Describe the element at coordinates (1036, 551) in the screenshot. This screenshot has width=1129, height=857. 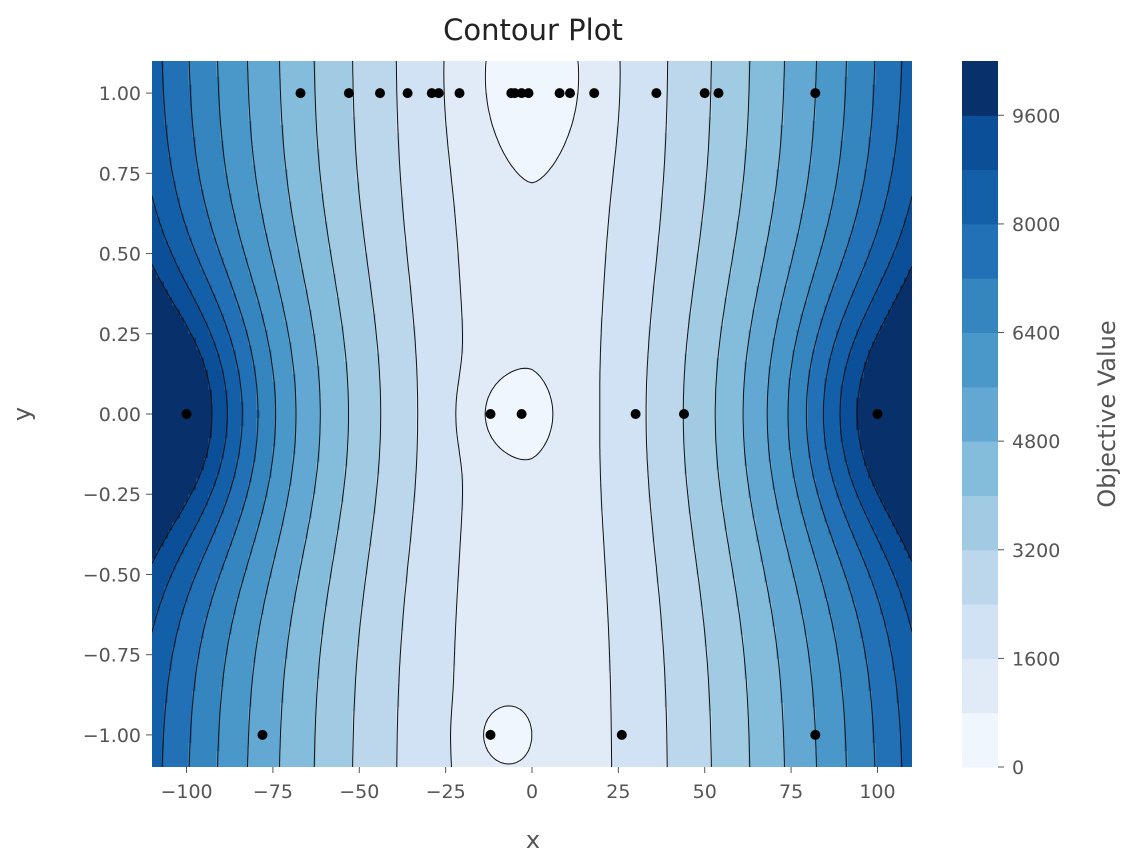
I see `colorbar-tick-label: 3200` at that location.